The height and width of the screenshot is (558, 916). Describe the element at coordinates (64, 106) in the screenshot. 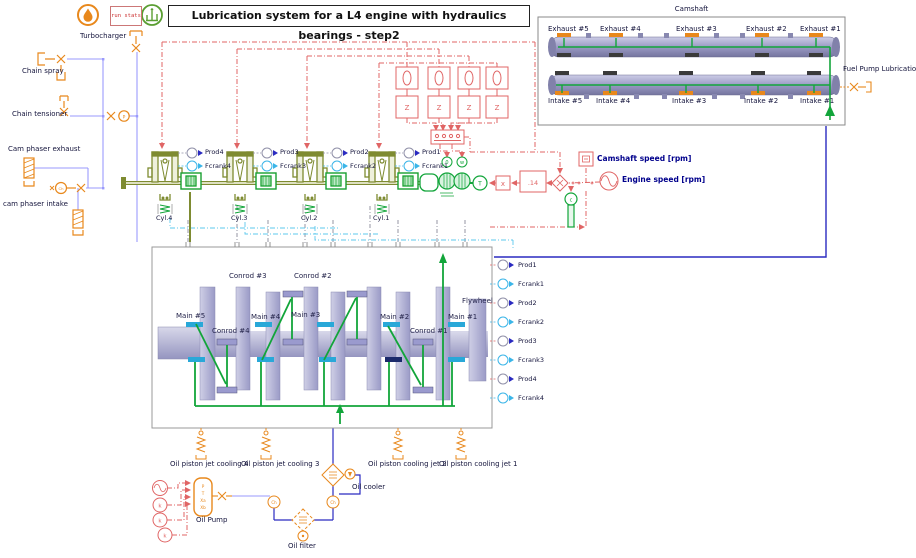

I see `chain-tensioner-valve` at that location.